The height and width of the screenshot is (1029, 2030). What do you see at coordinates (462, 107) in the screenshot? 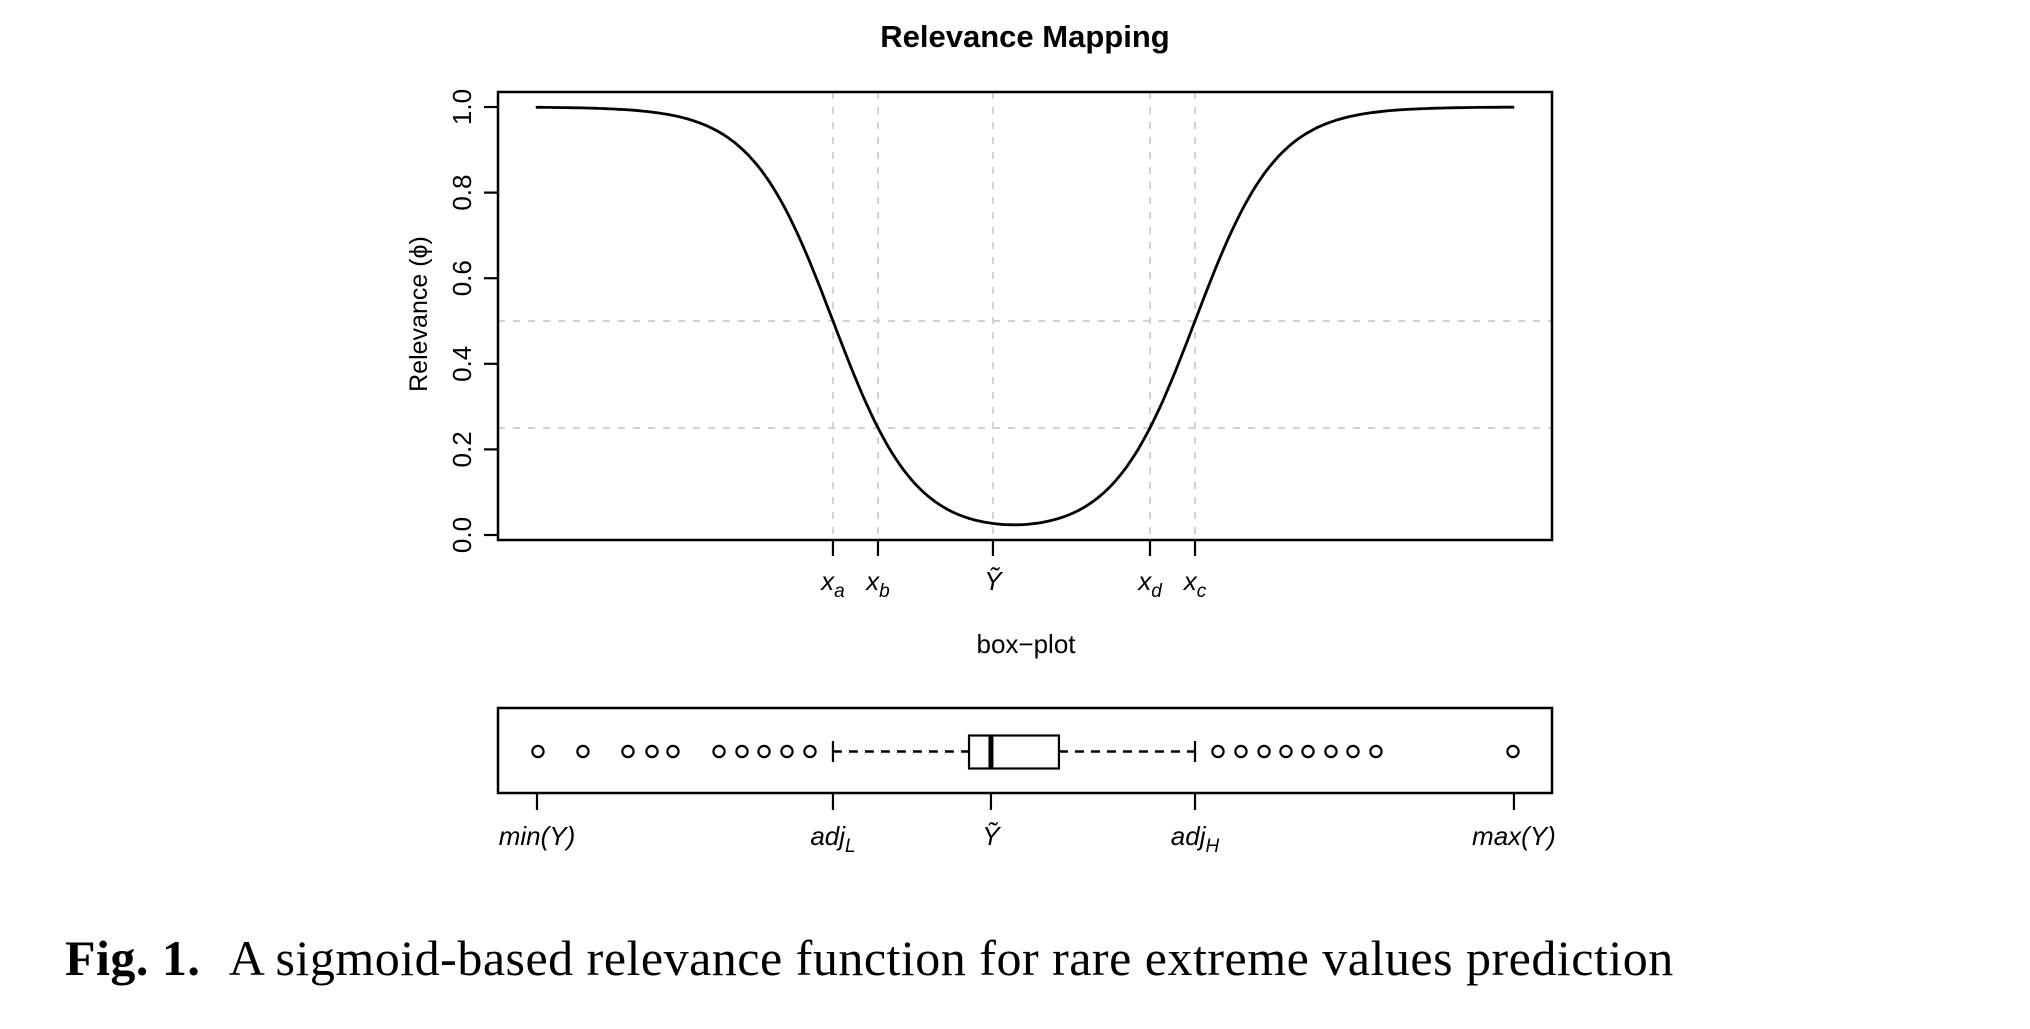
I see `y-axis-tick-label: 1.0` at bounding box center [462, 107].